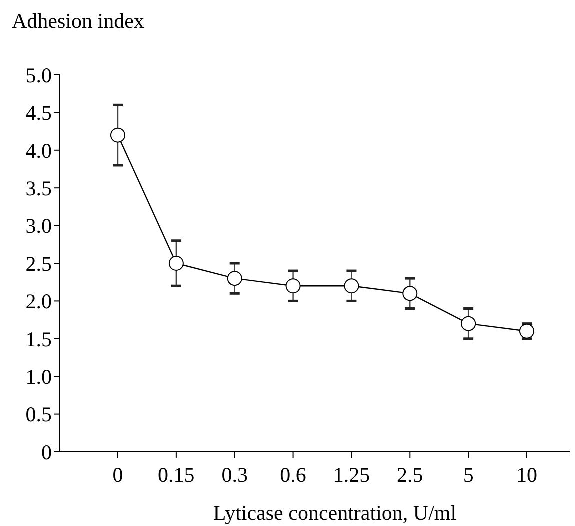 The width and height of the screenshot is (575, 526). Describe the element at coordinates (118, 475) in the screenshot. I see `x-tick-label: 0` at that location.